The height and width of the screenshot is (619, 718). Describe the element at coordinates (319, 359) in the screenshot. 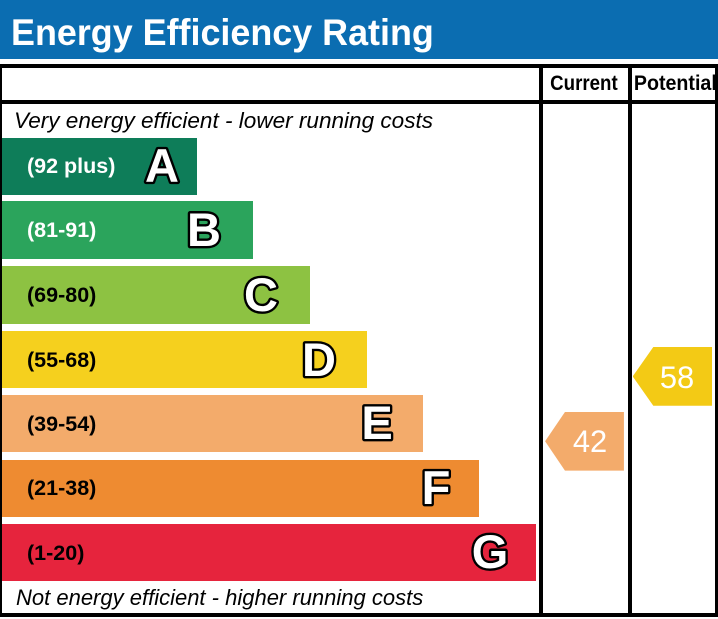

I see `svg-text: D` at that location.